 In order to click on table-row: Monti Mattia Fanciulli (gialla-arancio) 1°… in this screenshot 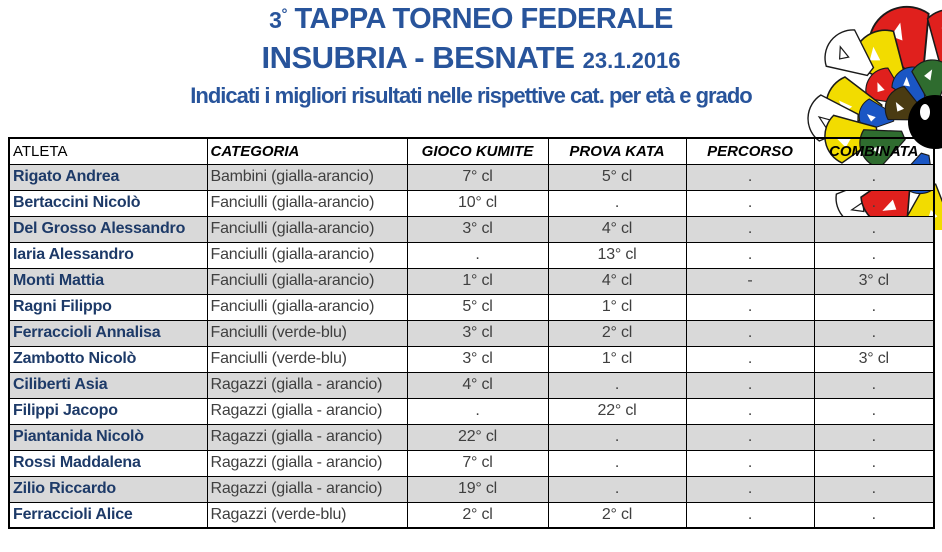, I will do `click(471, 281)`.